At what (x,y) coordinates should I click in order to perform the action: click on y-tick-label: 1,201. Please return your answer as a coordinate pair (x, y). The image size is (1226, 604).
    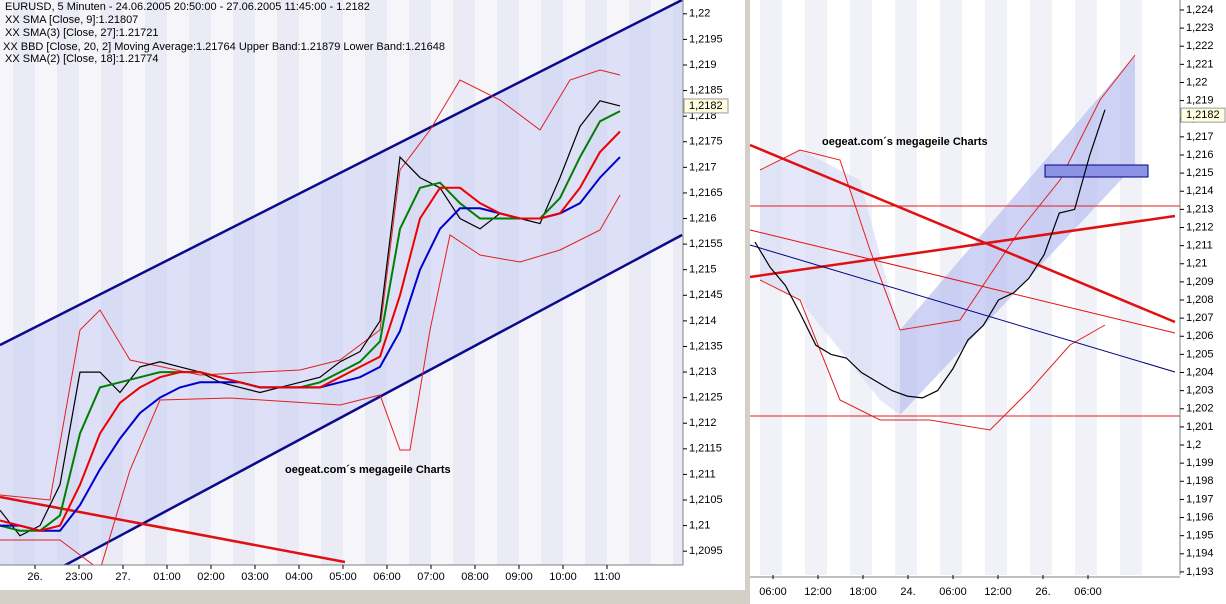
    Looking at the image, I should click on (1200, 427).